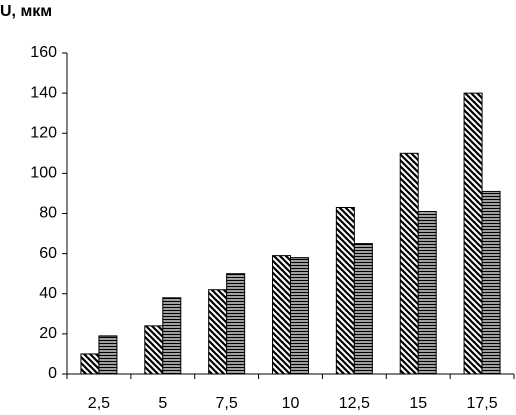 The width and height of the screenshot is (516, 415). Describe the element at coordinates (43, 173) in the screenshot. I see `y-tick-label: 100` at that location.